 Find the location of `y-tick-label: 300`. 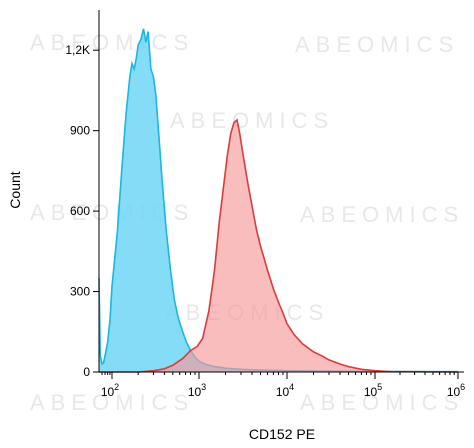

y-tick-label: 300 is located at coordinates (80, 292).